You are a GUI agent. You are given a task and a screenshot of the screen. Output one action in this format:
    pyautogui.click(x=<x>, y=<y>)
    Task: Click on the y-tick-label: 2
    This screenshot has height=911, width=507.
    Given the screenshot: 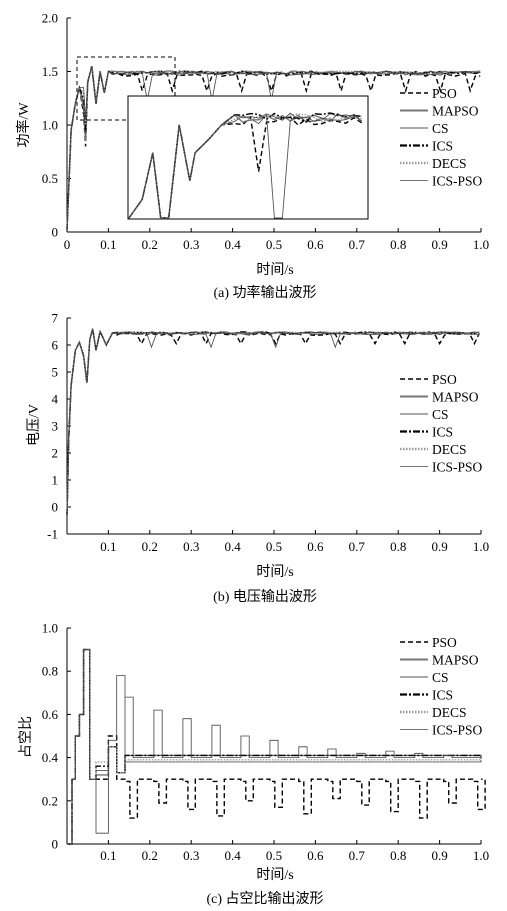 What is the action you would take?
    pyautogui.click(x=55, y=453)
    